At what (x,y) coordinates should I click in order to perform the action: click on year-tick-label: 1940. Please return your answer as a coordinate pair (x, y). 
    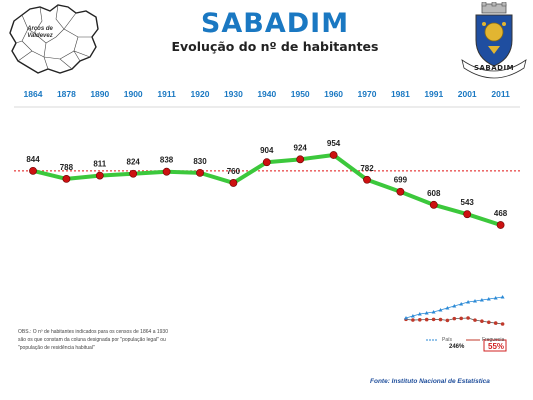
    Looking at the image, I should click on (266, 94).